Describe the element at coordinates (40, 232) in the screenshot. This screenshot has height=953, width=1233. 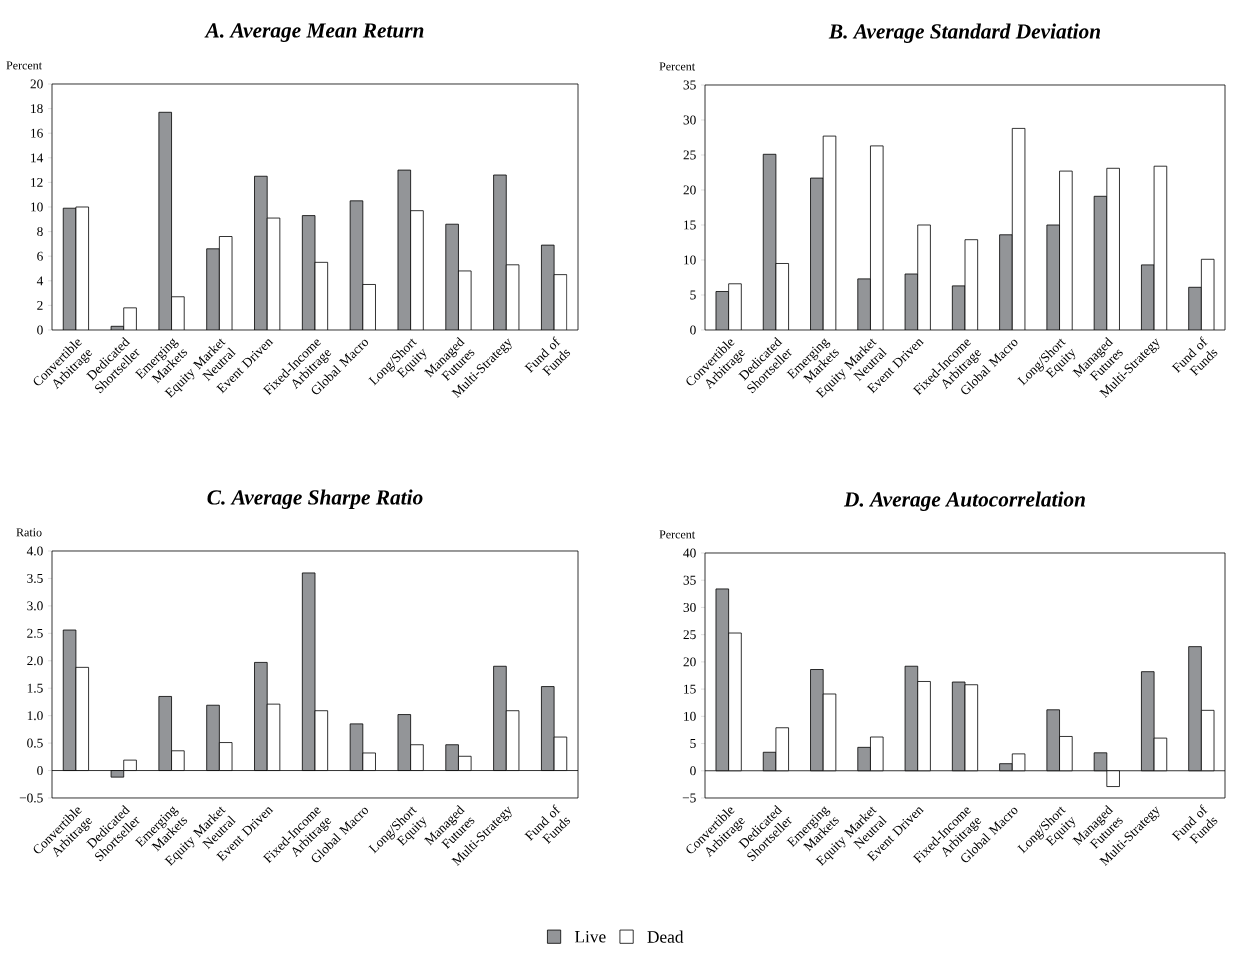
I see `y-tick-label: 8` at that location.